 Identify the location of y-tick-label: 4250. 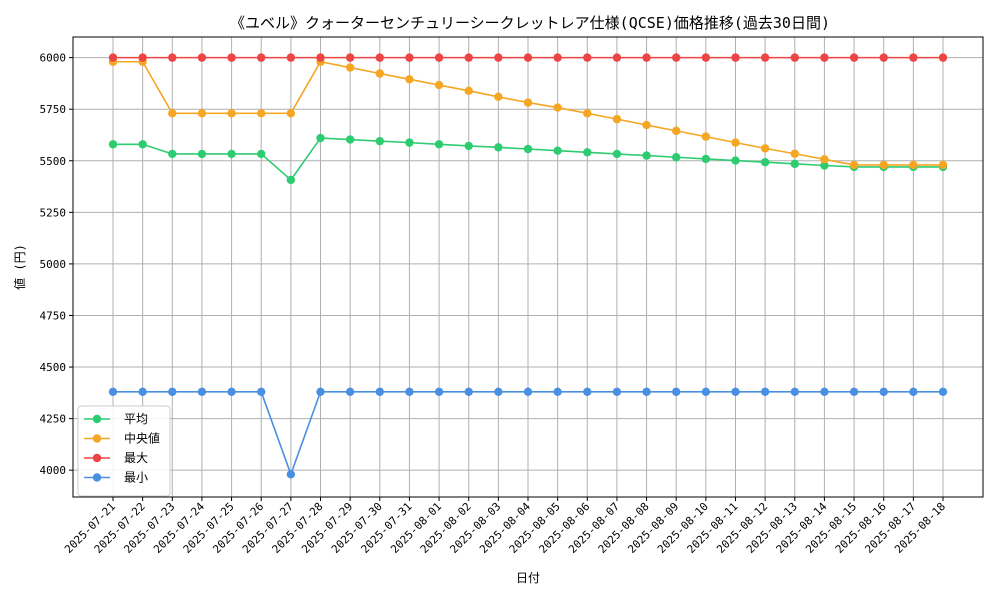
(53, 419).